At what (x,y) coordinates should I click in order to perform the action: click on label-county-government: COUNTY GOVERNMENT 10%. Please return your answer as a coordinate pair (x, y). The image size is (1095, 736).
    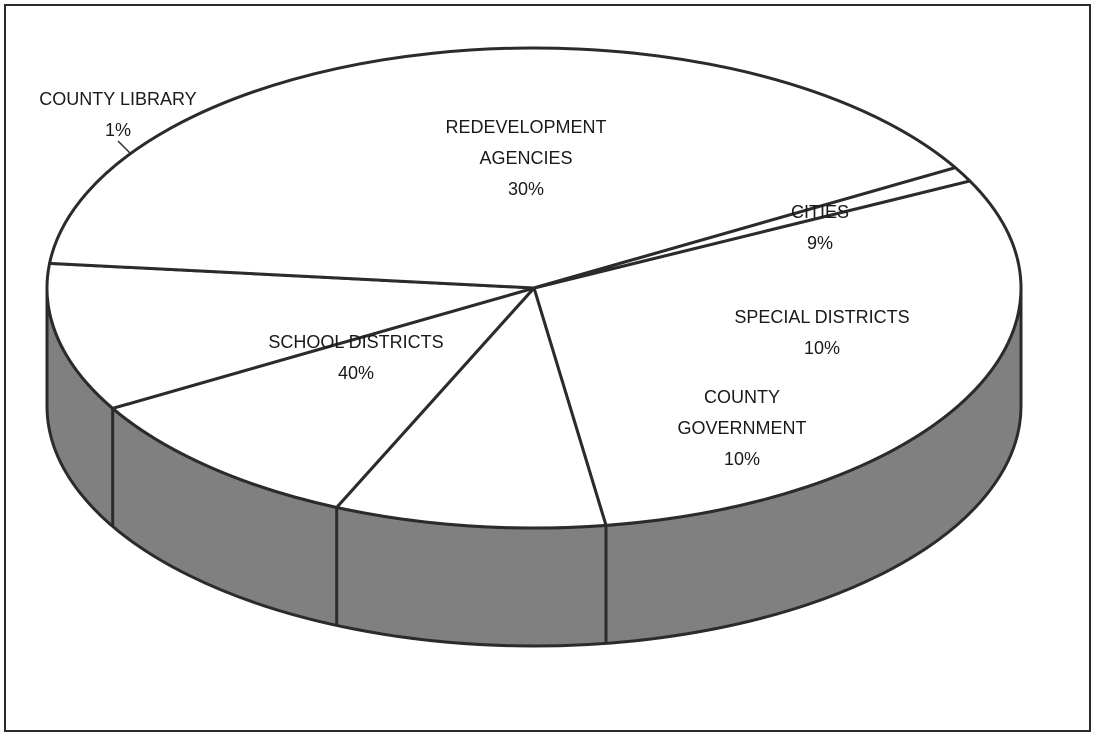
    Looking at the image, I should click on (741, 428).